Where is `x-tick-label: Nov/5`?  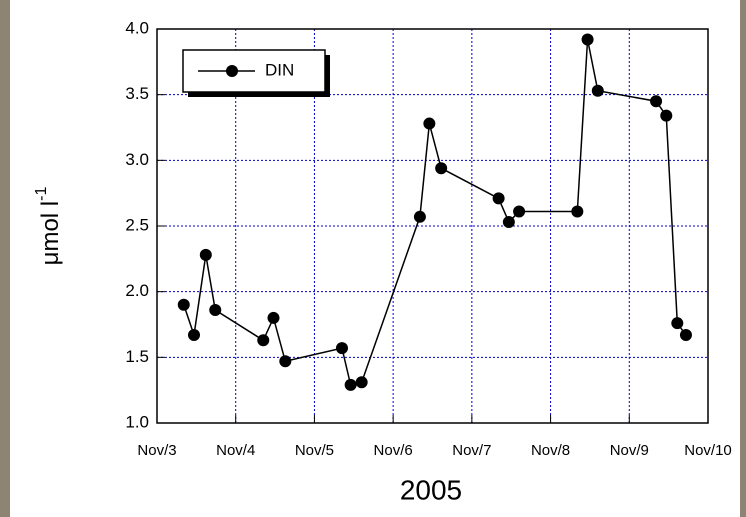 x-tick-label: Nov/5 is located at coordinates (314, 450).